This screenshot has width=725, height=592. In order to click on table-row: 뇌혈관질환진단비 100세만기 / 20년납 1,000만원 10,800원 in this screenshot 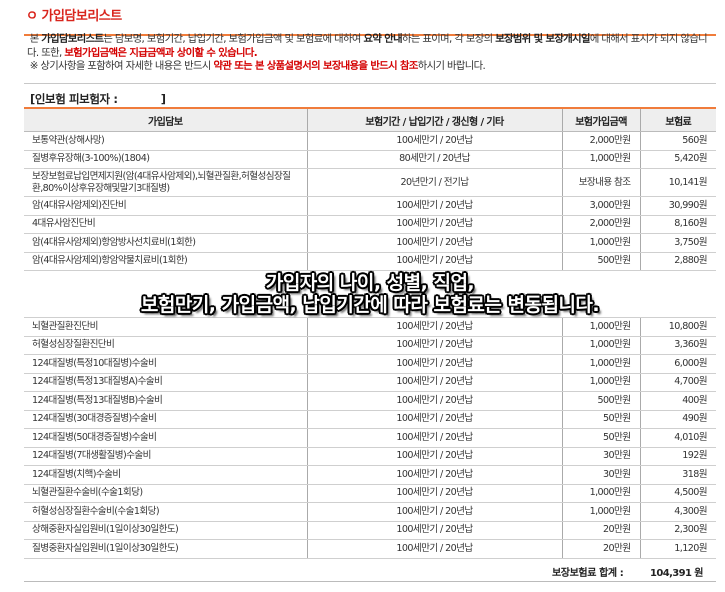, I will do `click(370, 327)`.